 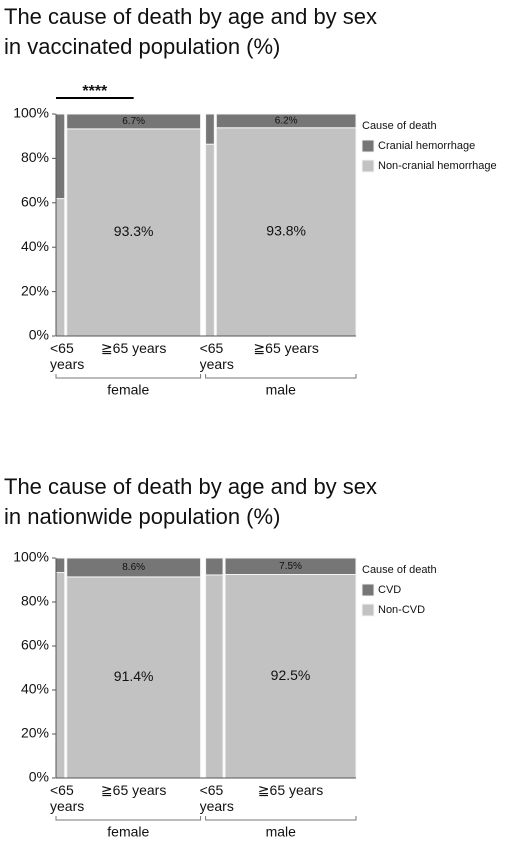 I want to click on value-label: 93.3%, so click(x=134, y=231).